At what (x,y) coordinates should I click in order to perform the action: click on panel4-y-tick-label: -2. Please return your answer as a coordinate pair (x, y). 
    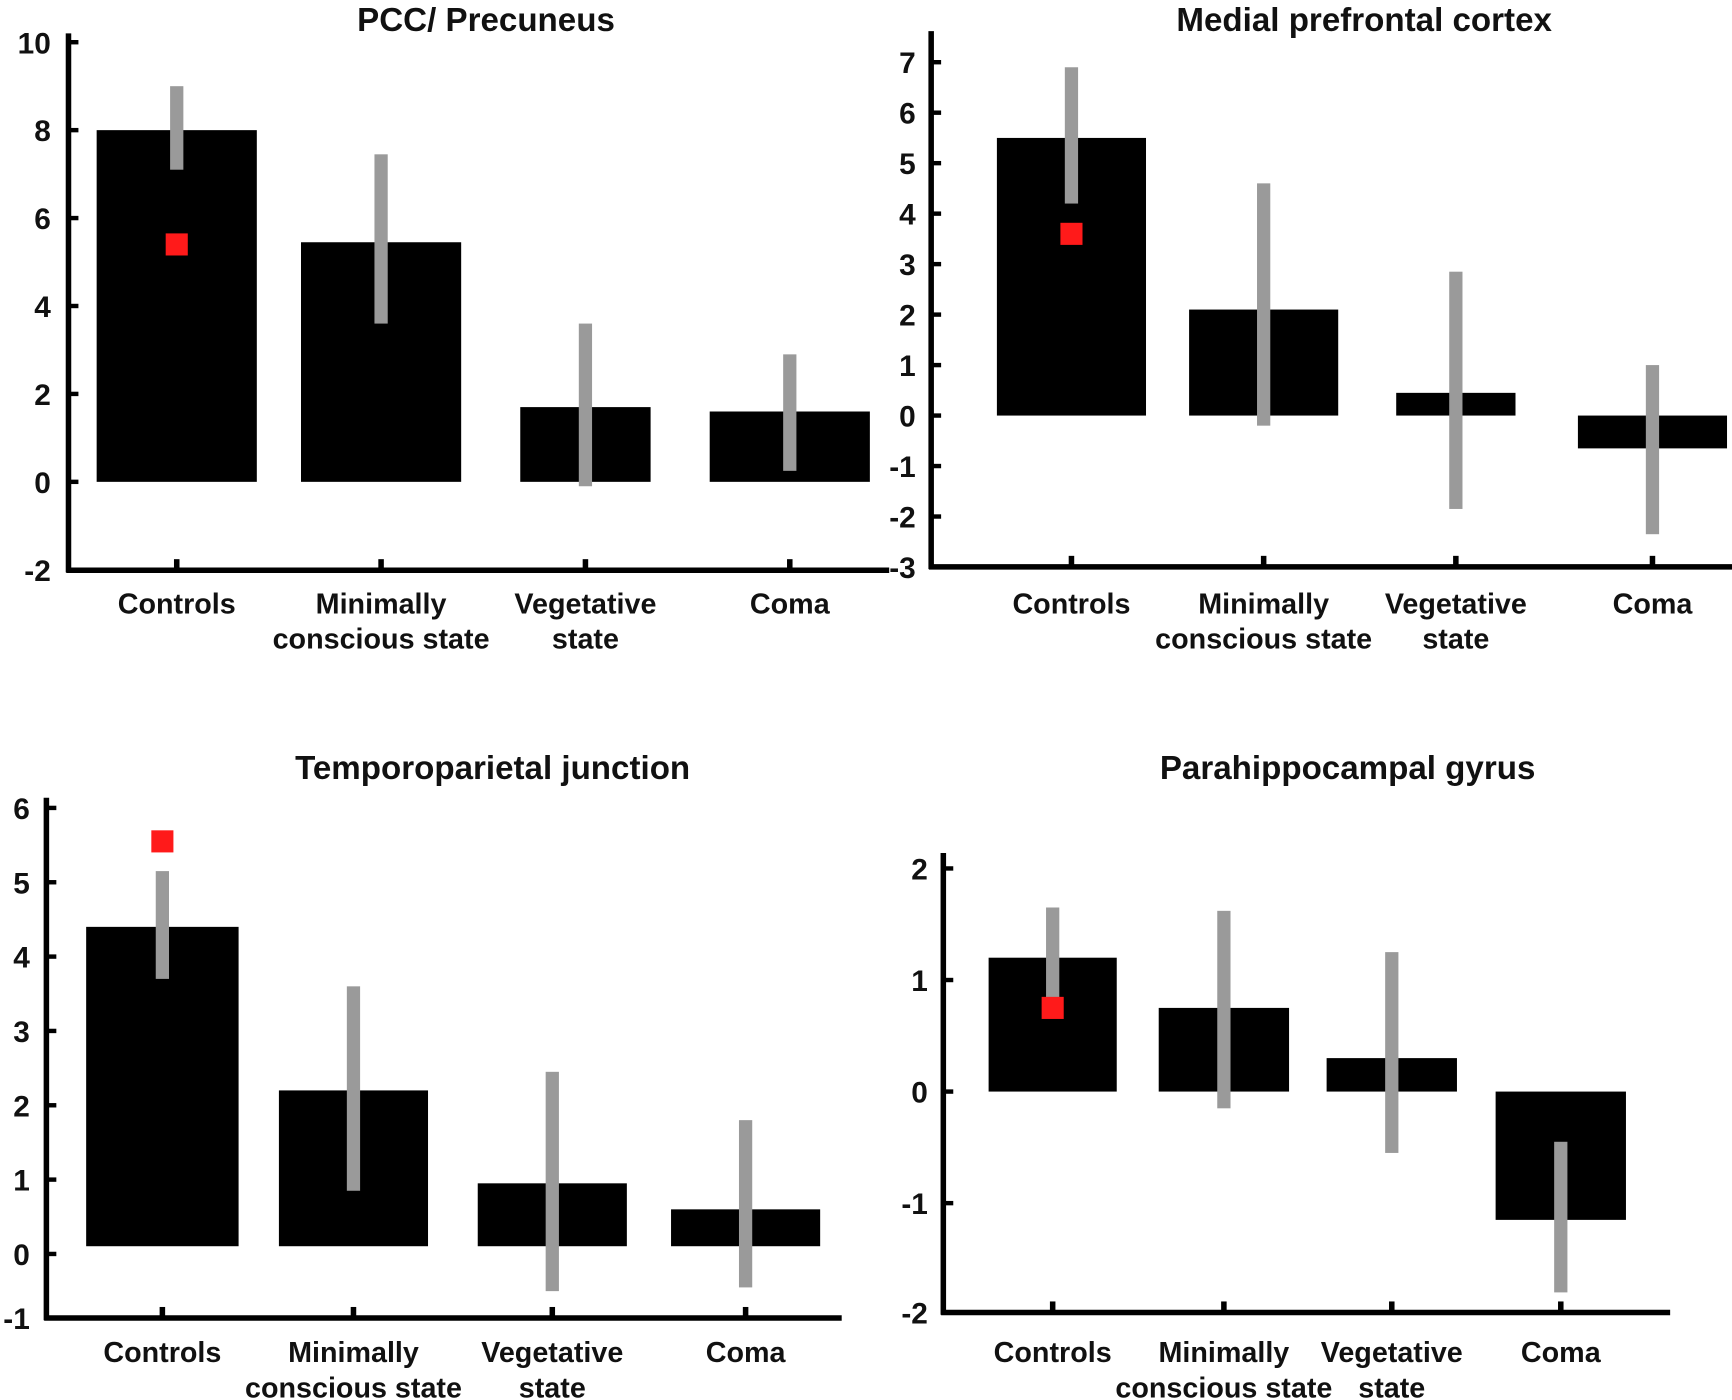
    Looking at the image, I should click on (914, 1314).